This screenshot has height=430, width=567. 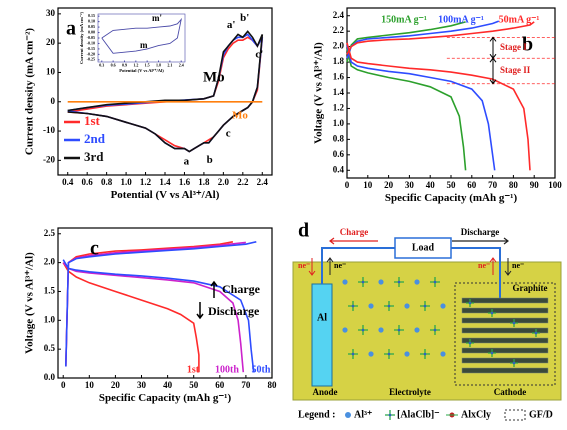 What do you see at coordinates (124, 65) in the screenshot?
I see `x-tick-label: 0.9` at bounding box center [124, 65].